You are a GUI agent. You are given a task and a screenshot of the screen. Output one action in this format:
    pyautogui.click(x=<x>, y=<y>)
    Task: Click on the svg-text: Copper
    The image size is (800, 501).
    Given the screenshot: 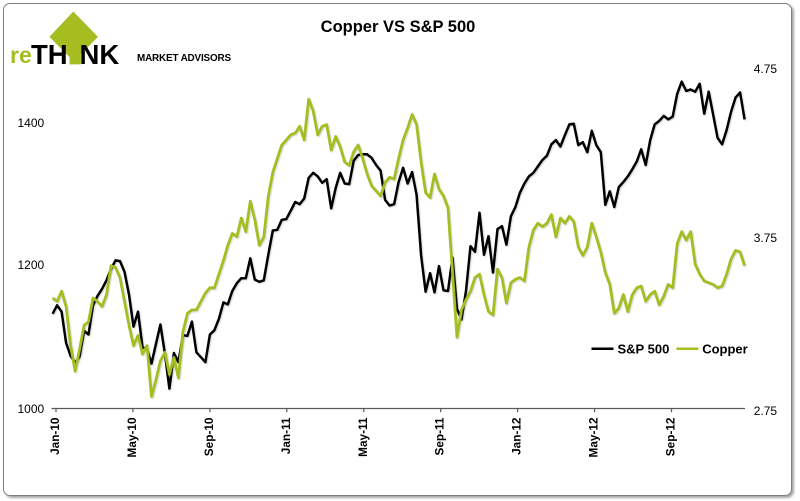 What is the action you would take?
    pyautogui.click(x=725, y=349)
    